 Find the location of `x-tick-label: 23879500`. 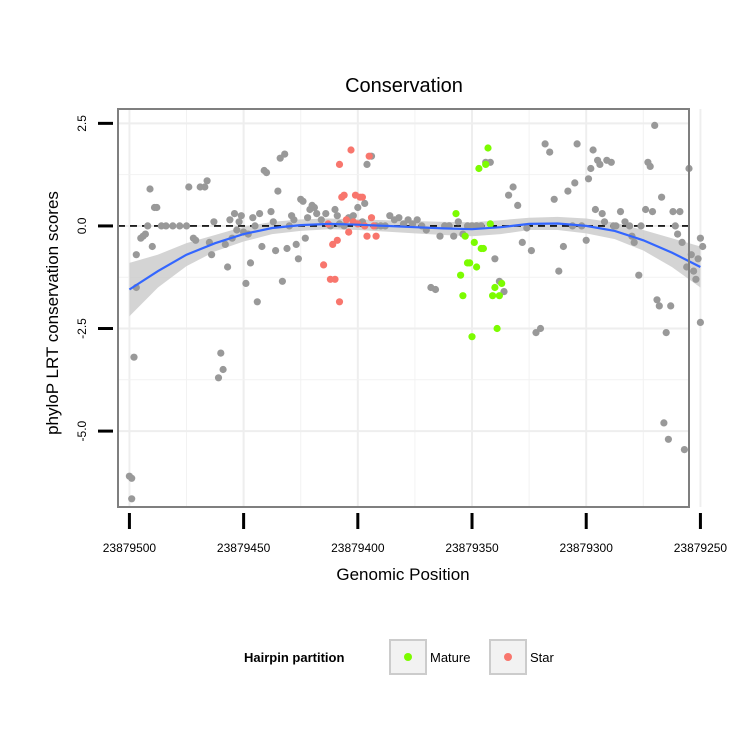

x-tick-label: 23879500 is located at coordinates (130, 548).